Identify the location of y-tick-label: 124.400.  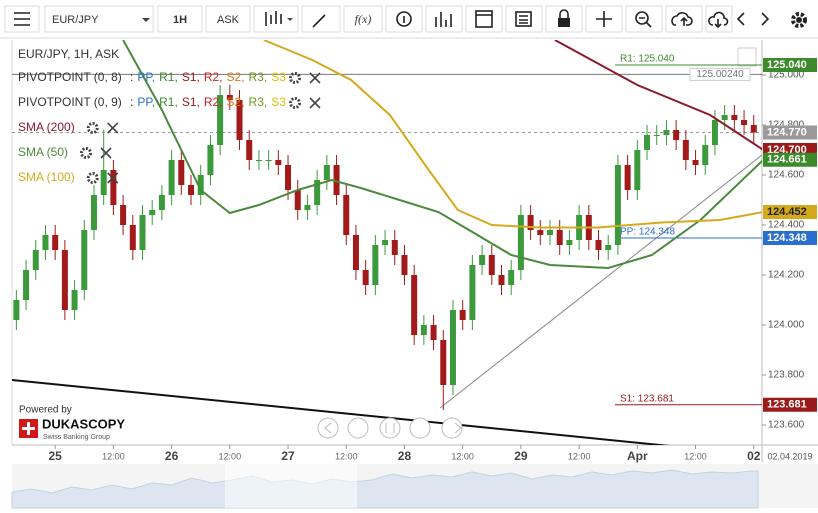
(786, 225).